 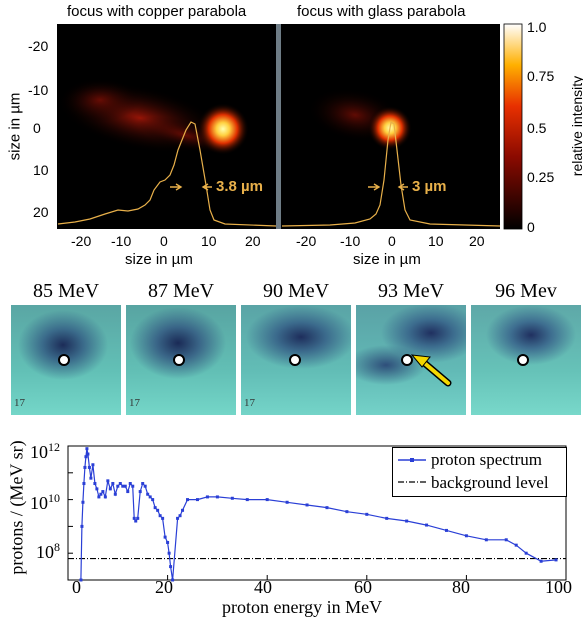 What do you see at coordinates (374, 187) in the screenshot?
I see `right-fwhm-arrow-left` at bounding box center [374, 187].